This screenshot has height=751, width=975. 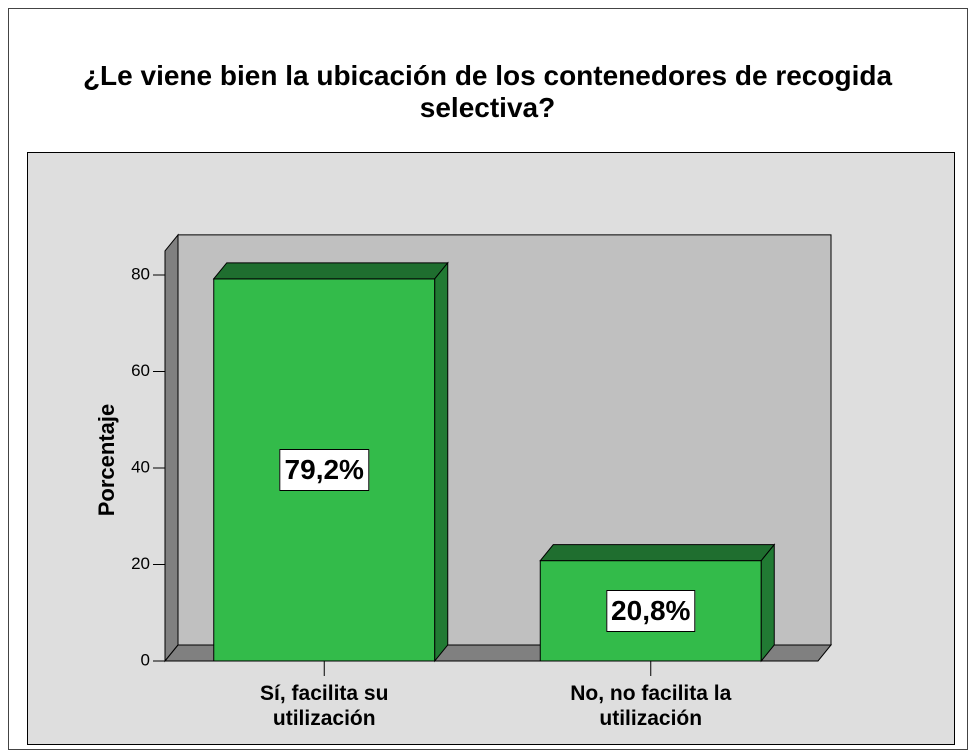 What do you see at coordinates (324, 706) in the screenshot?
I see `x-tick-label: Sí, facilita su utilización` at bounding box center [324, 706].